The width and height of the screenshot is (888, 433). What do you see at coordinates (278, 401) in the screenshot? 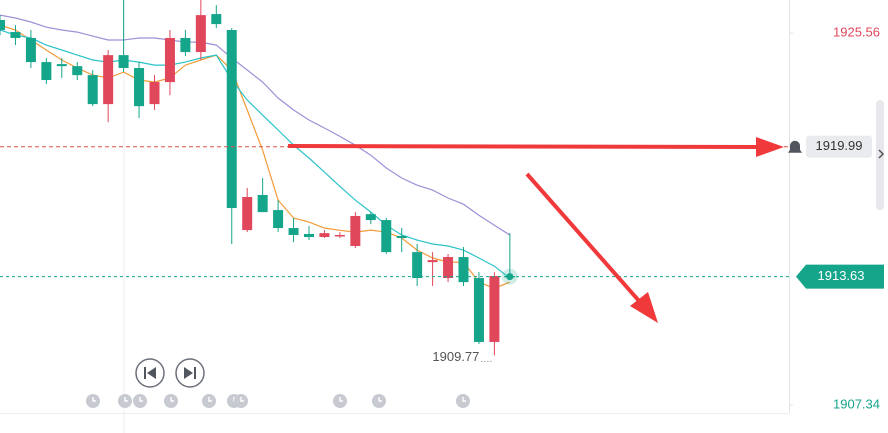
I see `event-icons` at bounding box center [278, 401].